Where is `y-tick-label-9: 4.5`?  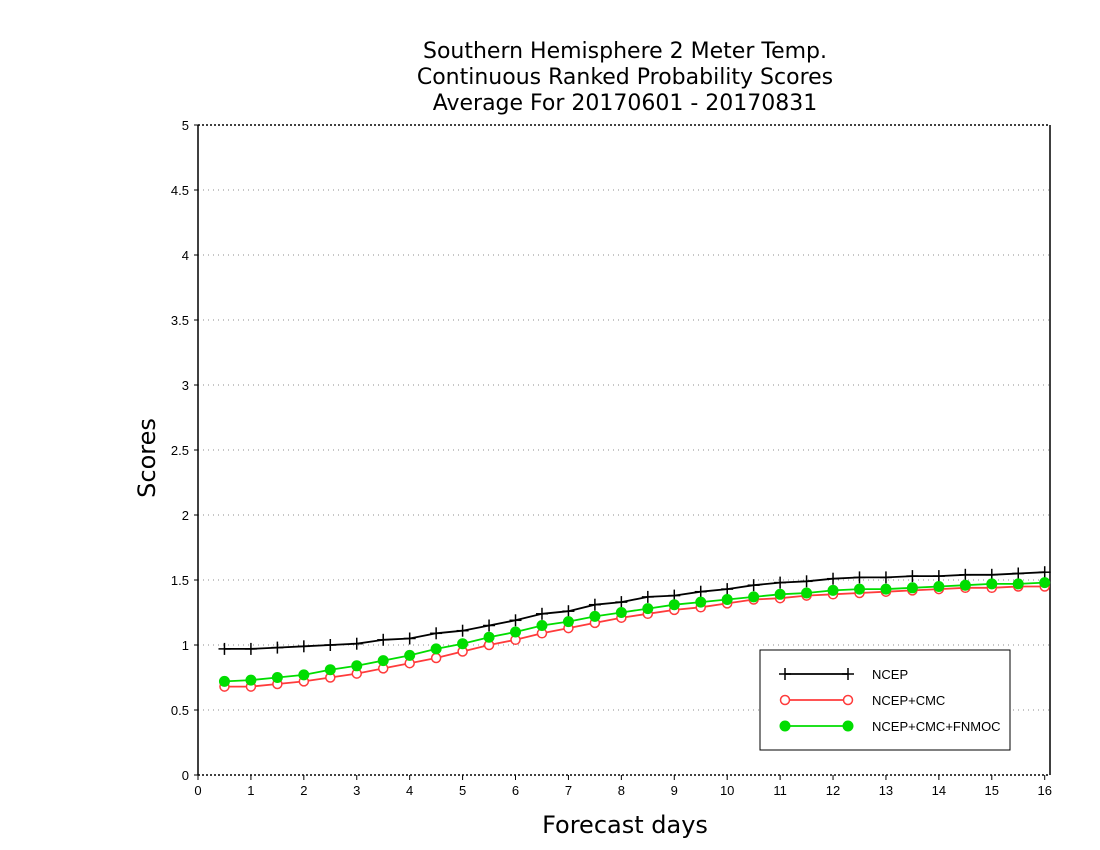
y-tick-label-9: 4.5 is located at coordinates (180, 190).